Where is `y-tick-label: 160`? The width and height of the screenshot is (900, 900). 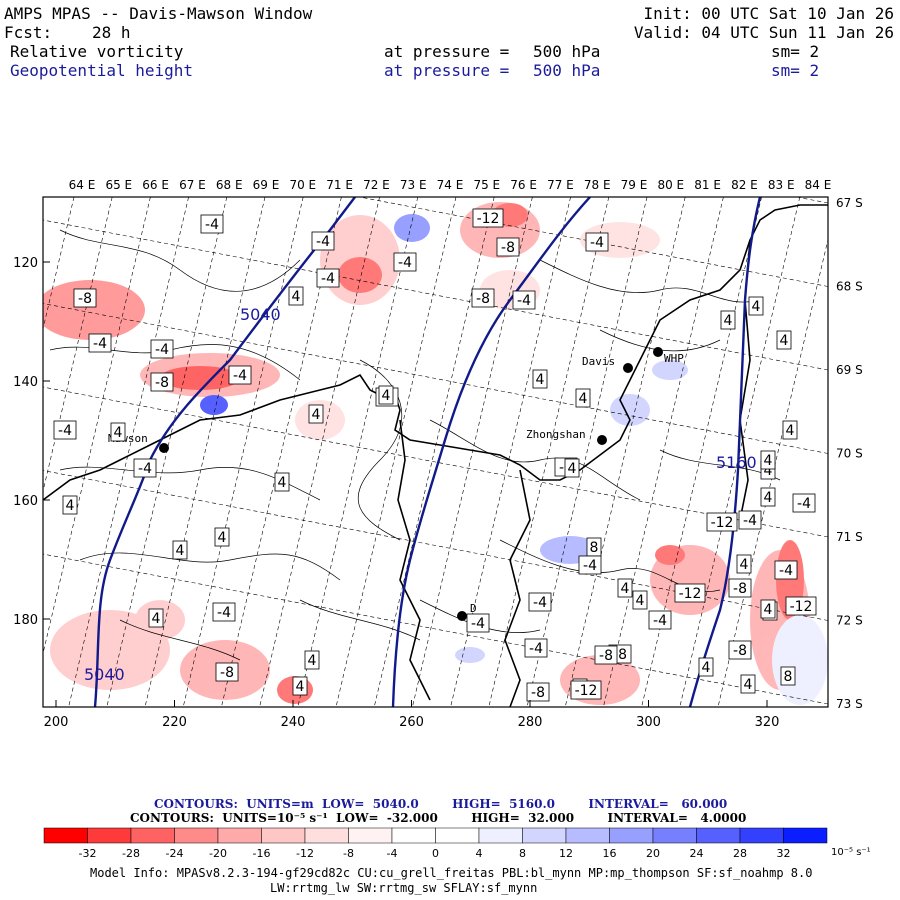 y-tick-label: 160 is located at coordinates (25, 501).